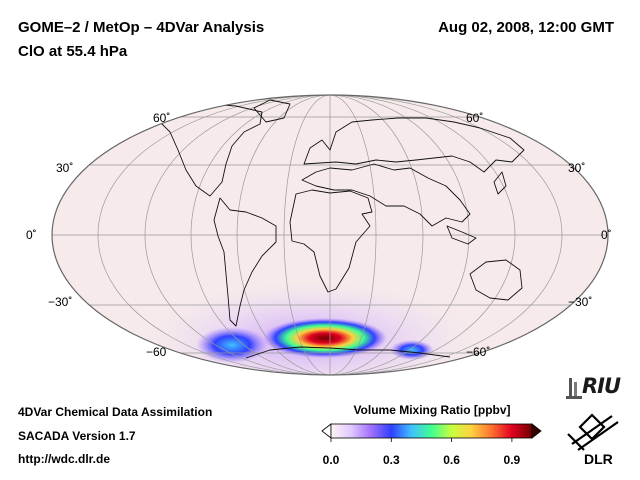 The image size is (640, 480). I want to click on lat-label-left-minus-30: −30˚, so click(60, 302).